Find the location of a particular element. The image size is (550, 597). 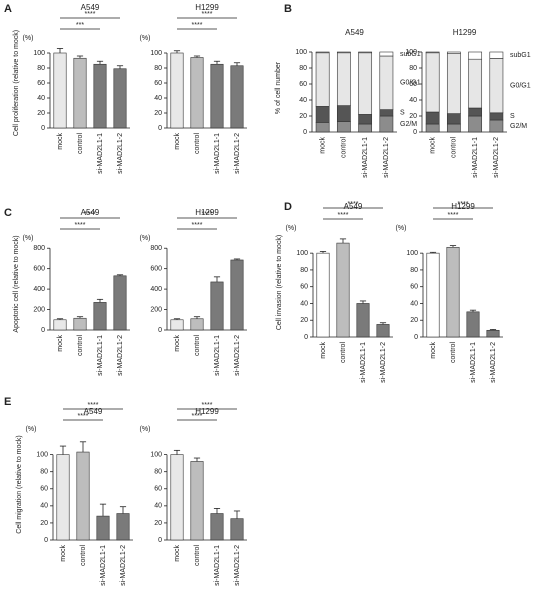

y-axis-label: Cell migration (relative to mock) is located at coordinates (19, 484).